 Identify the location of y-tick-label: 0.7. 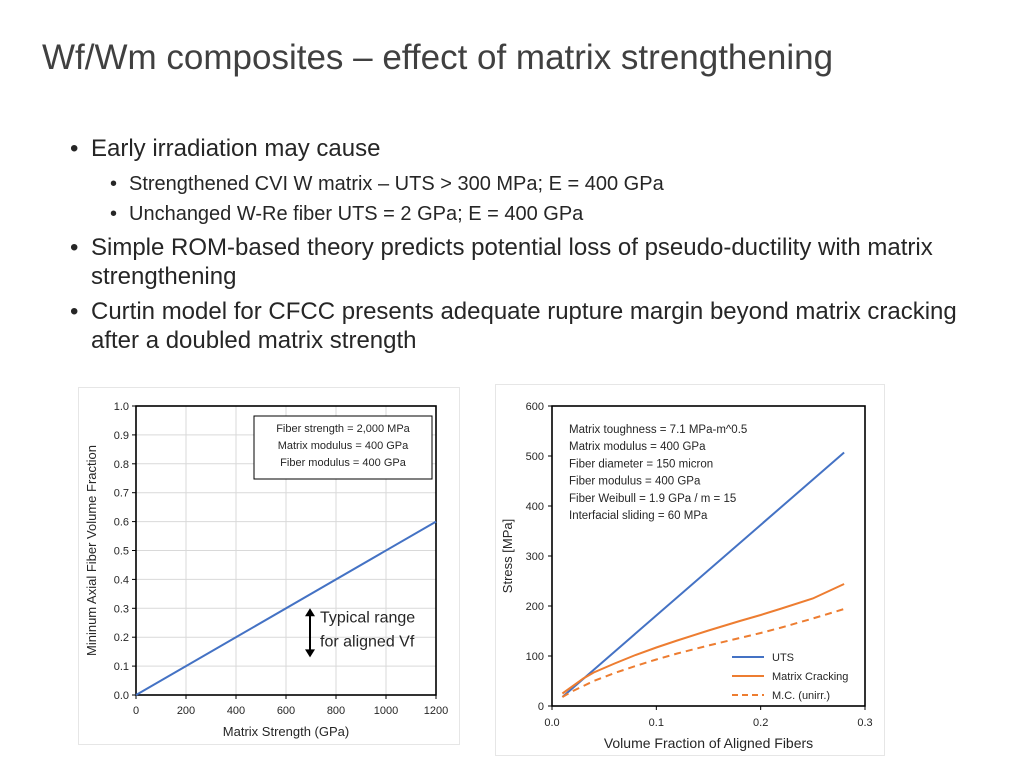
(121, 494).